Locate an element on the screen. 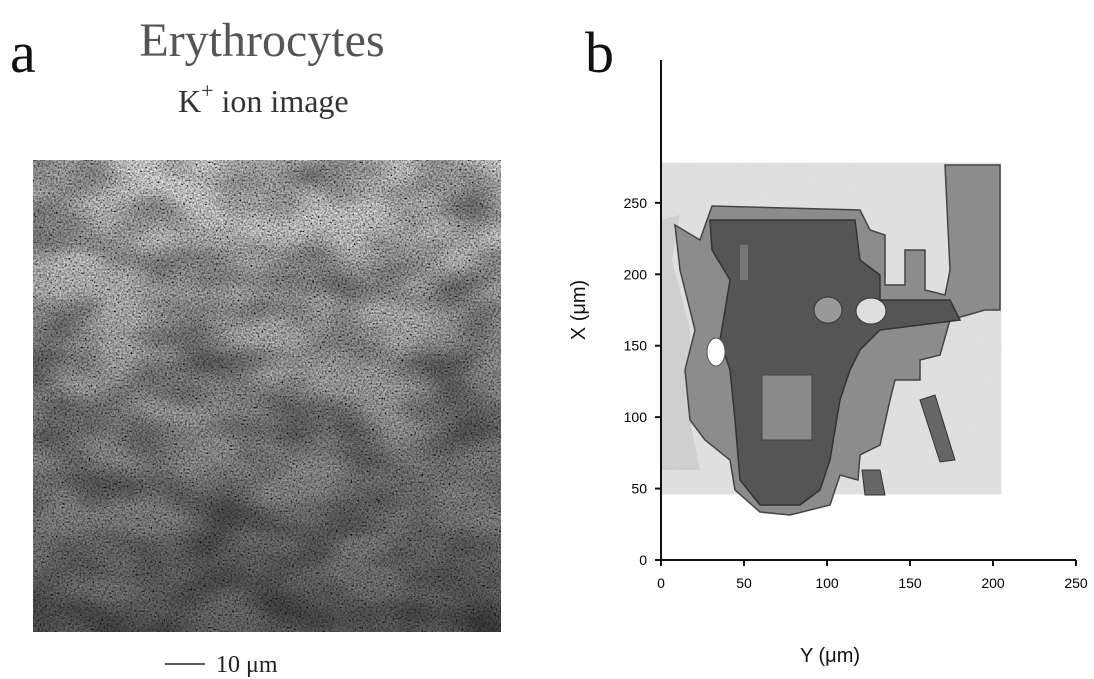 This screenshot has width=1094, height=679. y-tick-label: 200 is located at coordinates (636, 274).